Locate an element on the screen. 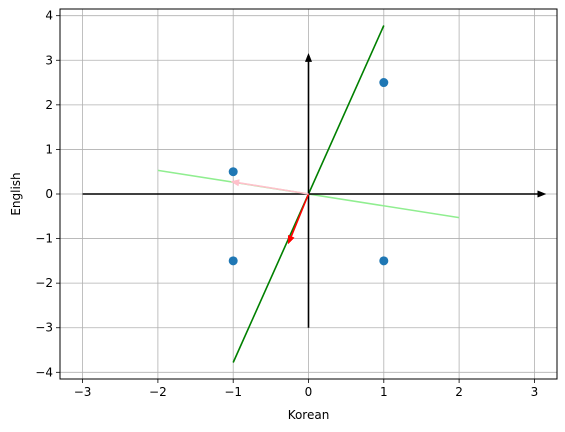 The width and height of the screenshot is (565, 432). y-tick-label-0: −4 is located at coordinates (44, 372).